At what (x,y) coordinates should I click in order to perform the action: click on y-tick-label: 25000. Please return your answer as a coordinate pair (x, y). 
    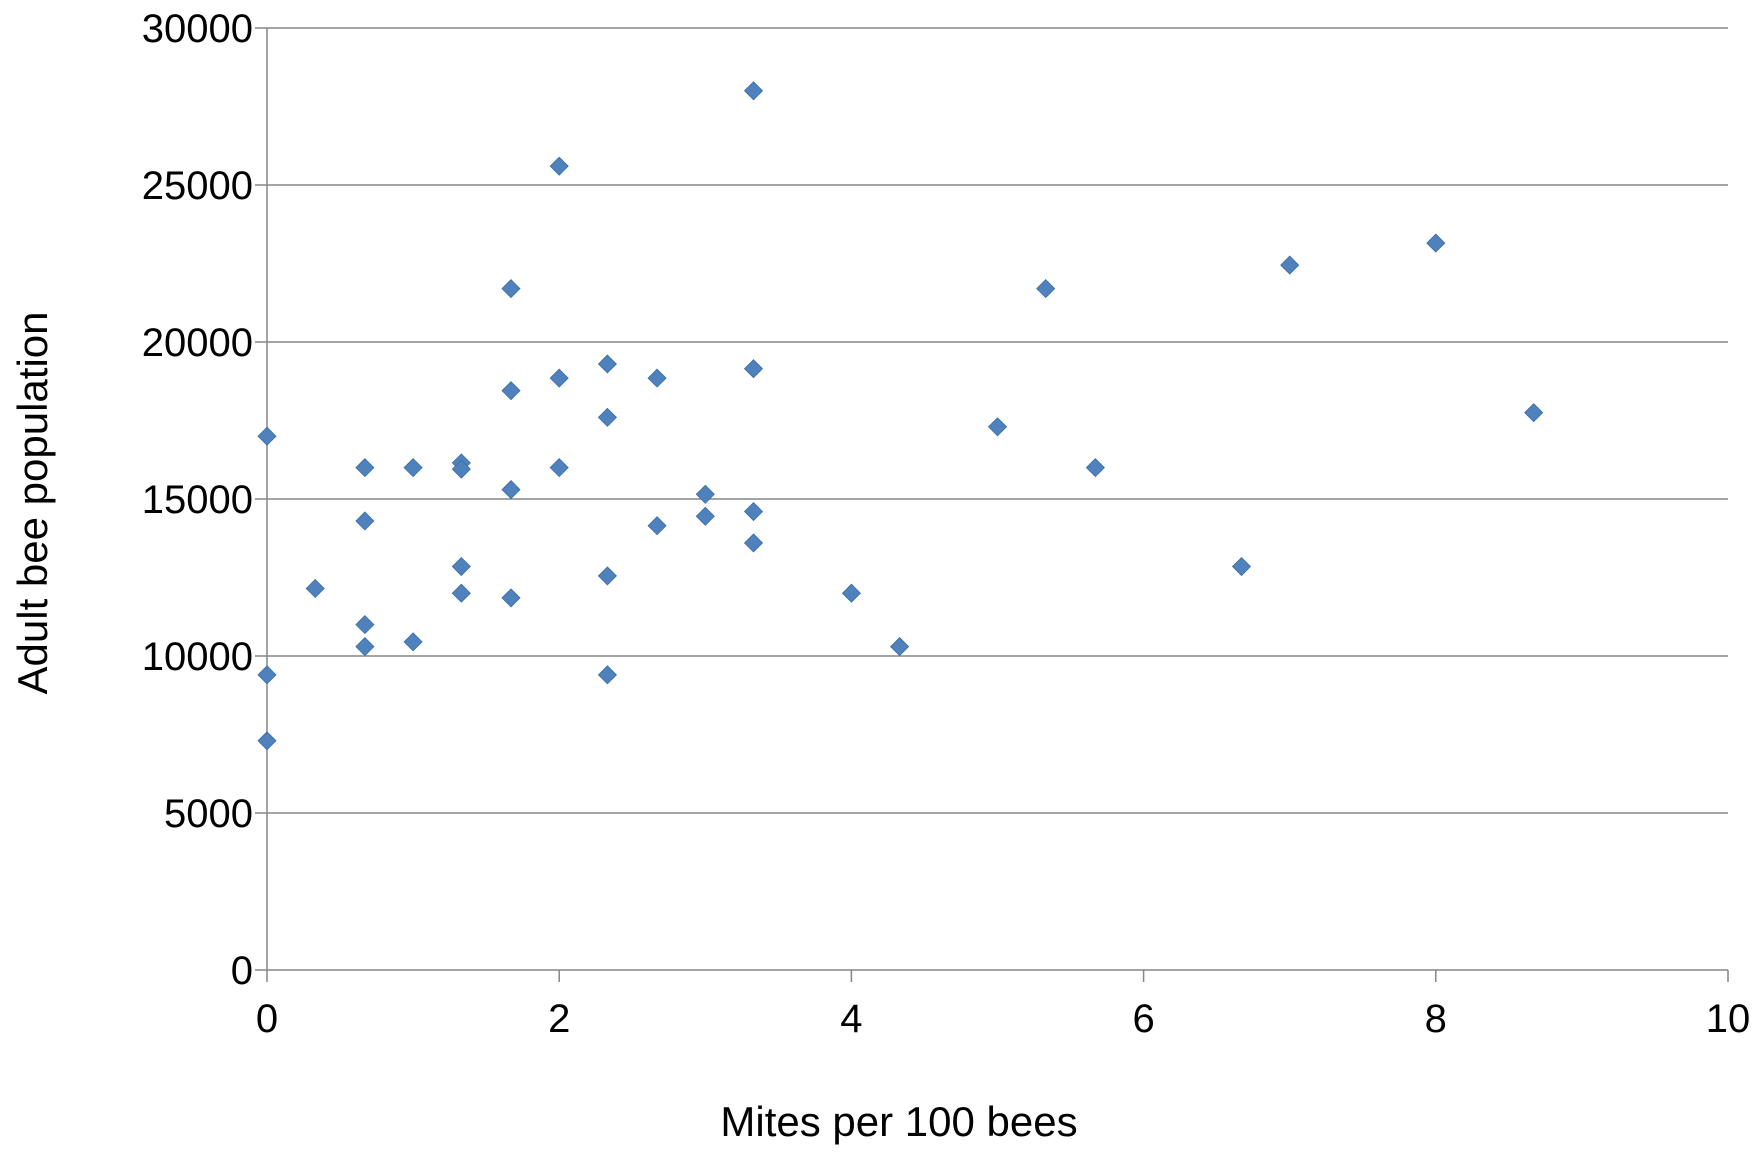
    Looking at the image, I should click on (197, 186).